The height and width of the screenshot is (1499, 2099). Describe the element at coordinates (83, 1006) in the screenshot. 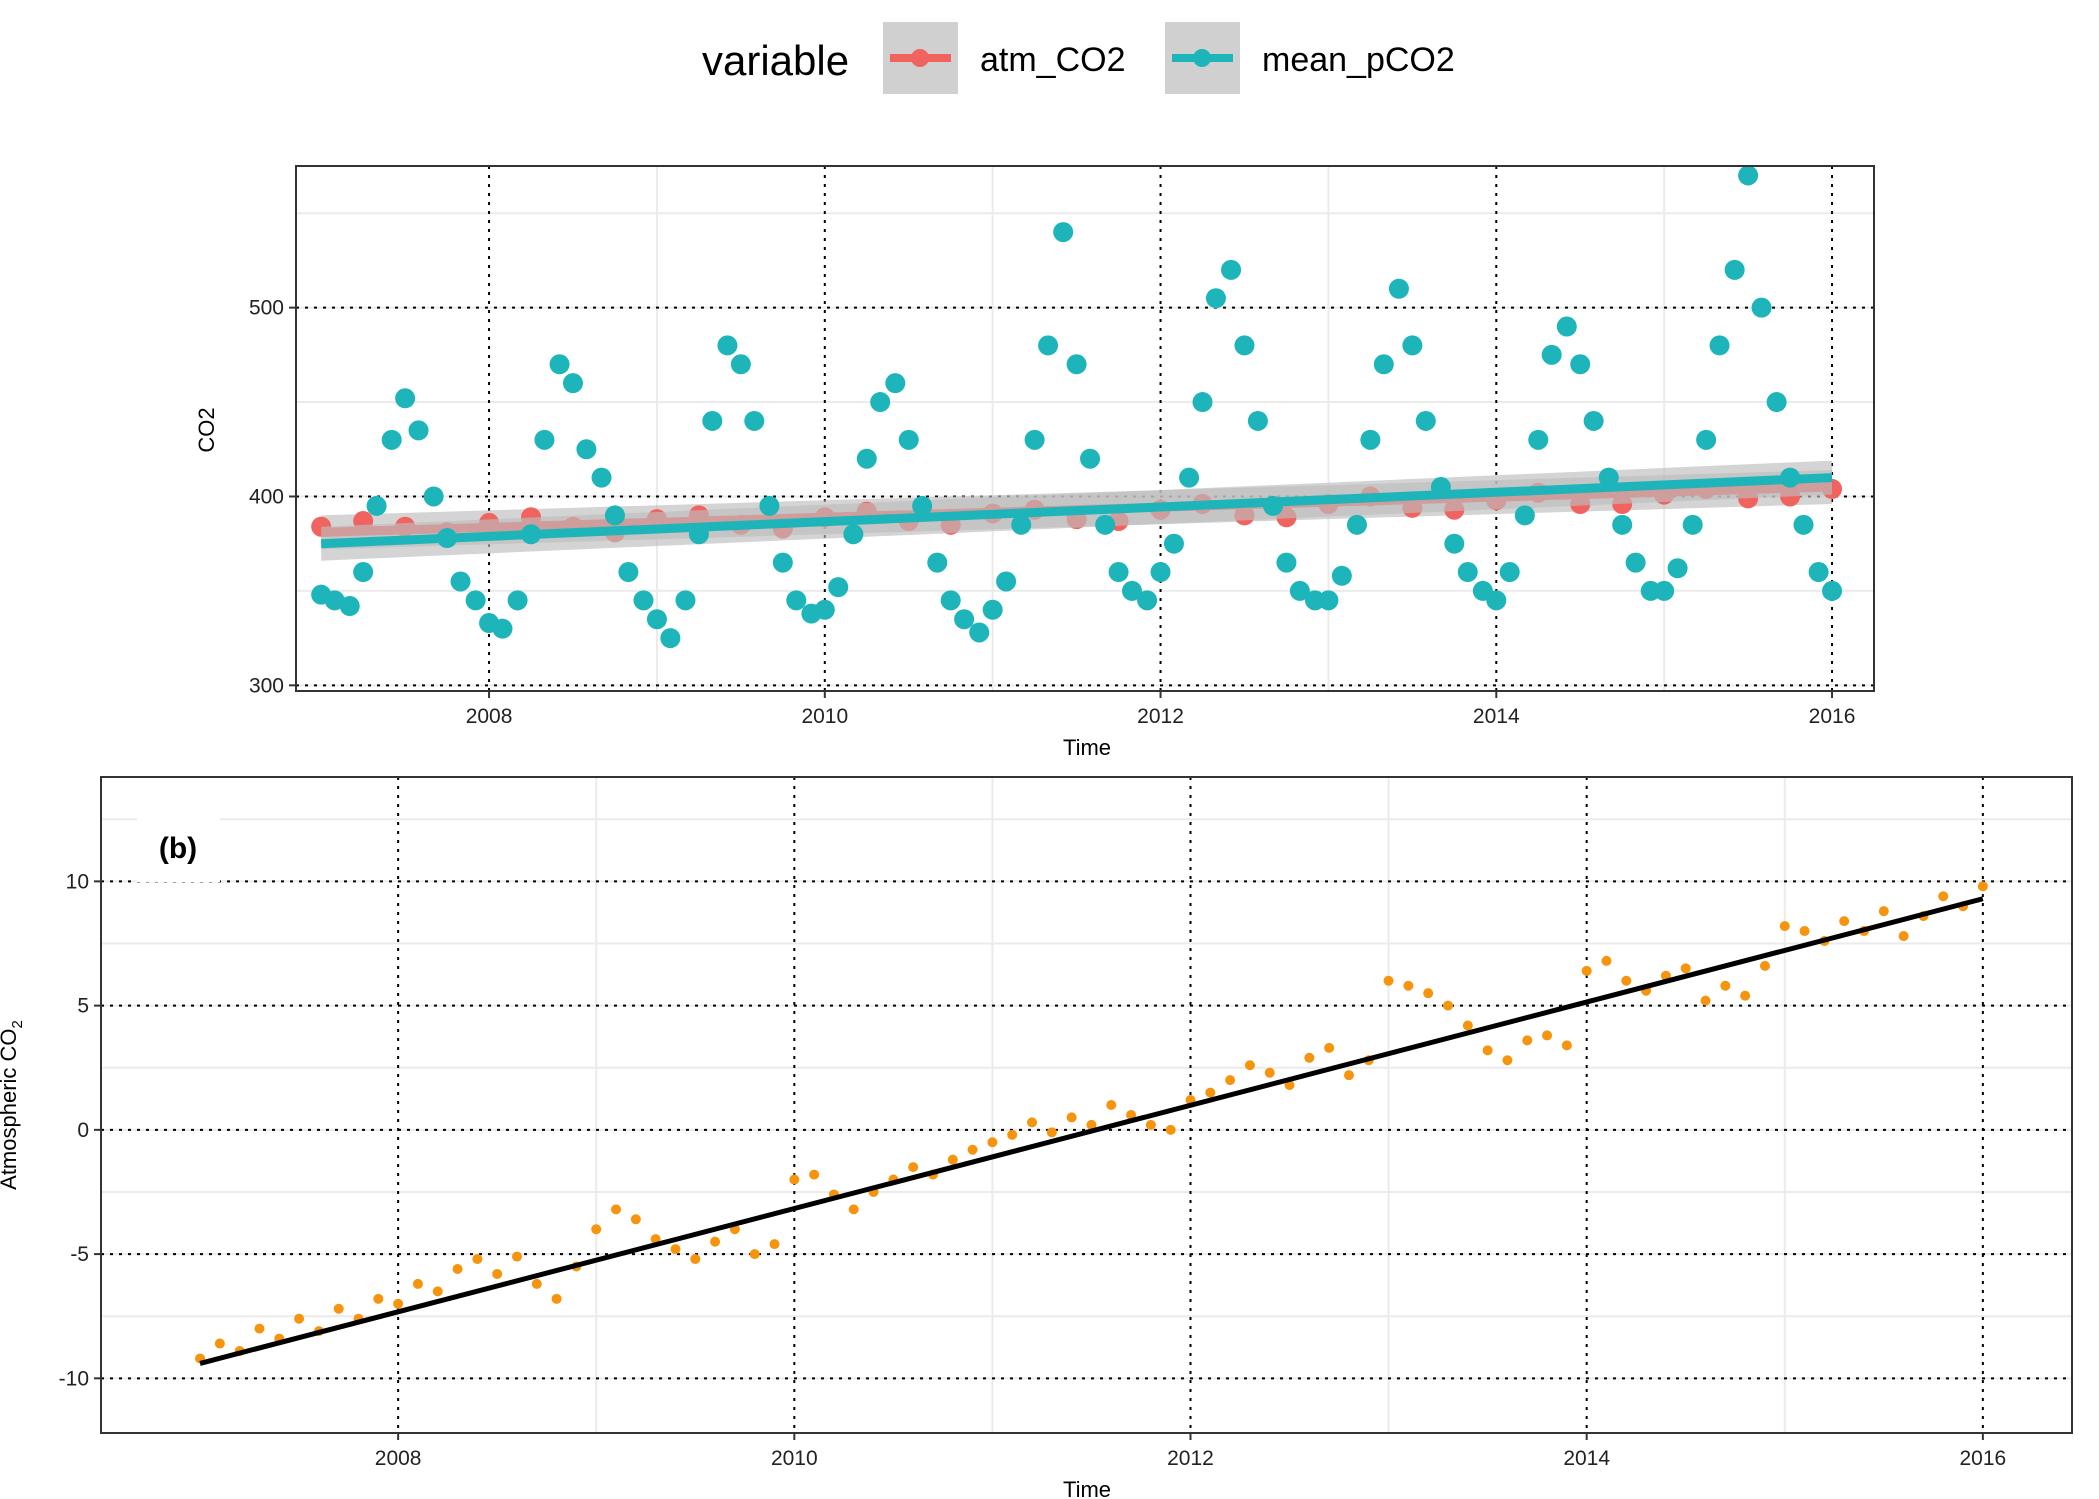

I see `y-tick-label: 5` at that location.